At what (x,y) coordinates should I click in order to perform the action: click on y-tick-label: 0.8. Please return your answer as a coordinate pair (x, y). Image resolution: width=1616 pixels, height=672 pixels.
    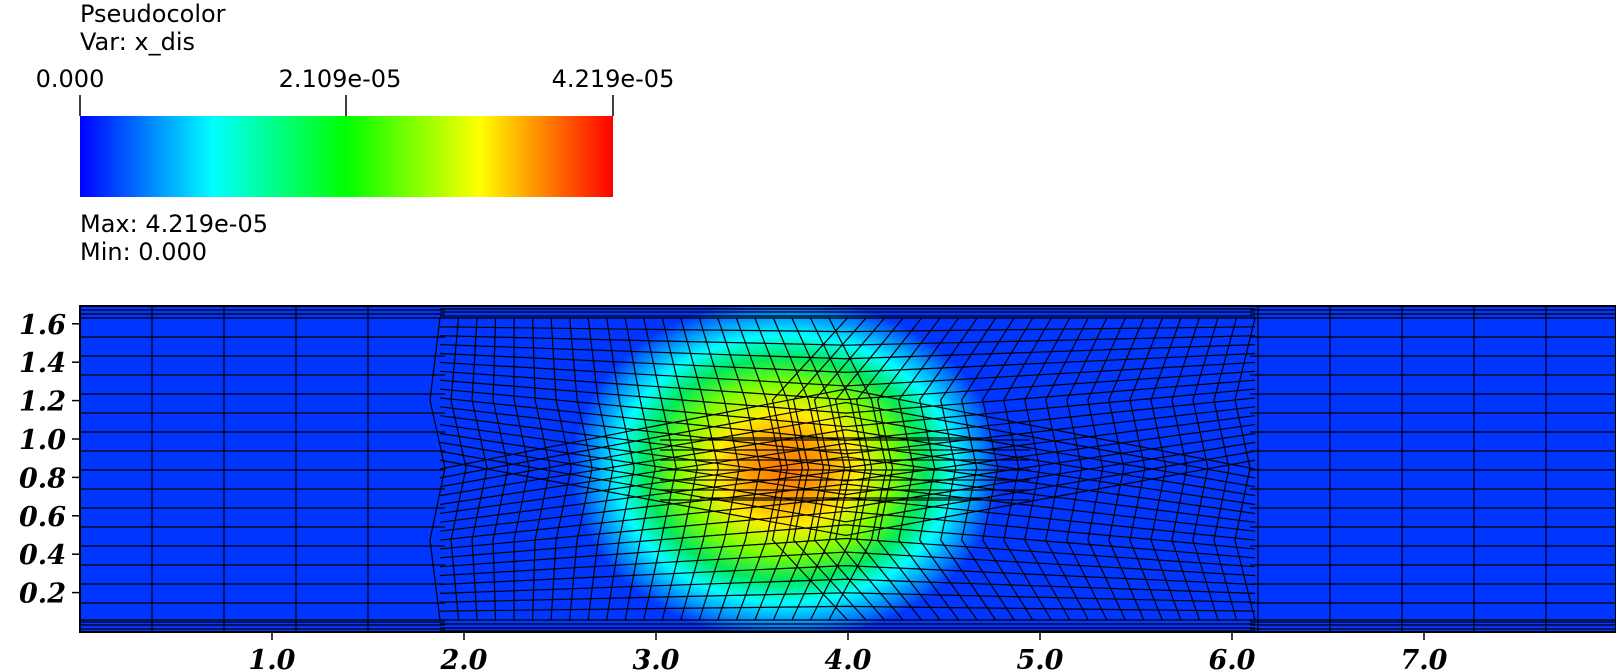
    Looking at the image, I should click on (42, 478).